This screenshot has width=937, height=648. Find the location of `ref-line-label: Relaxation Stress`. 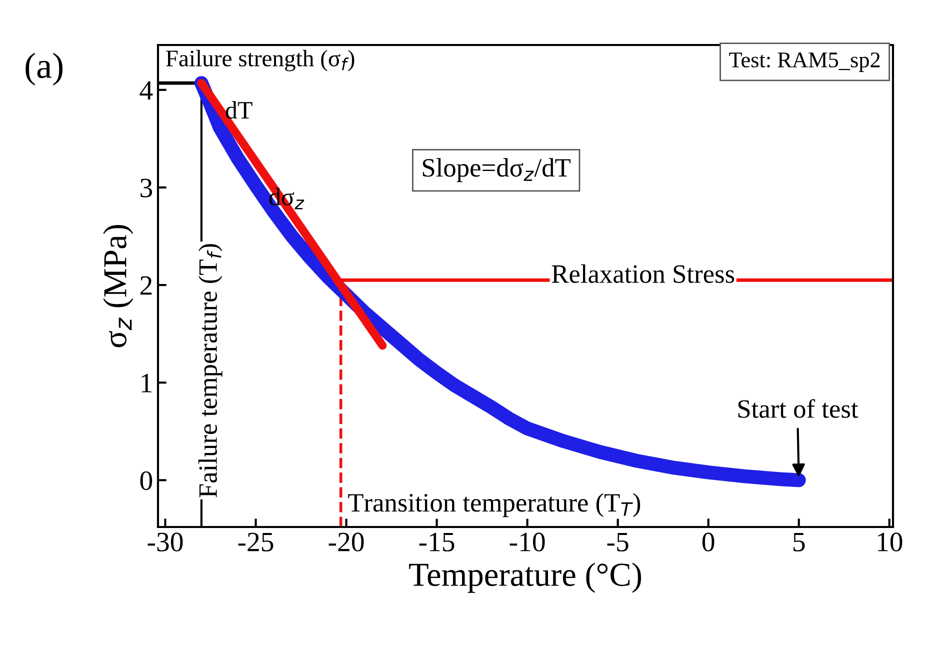

ref-line-label: Relaxation Stress is located at coordinates (643, 273).